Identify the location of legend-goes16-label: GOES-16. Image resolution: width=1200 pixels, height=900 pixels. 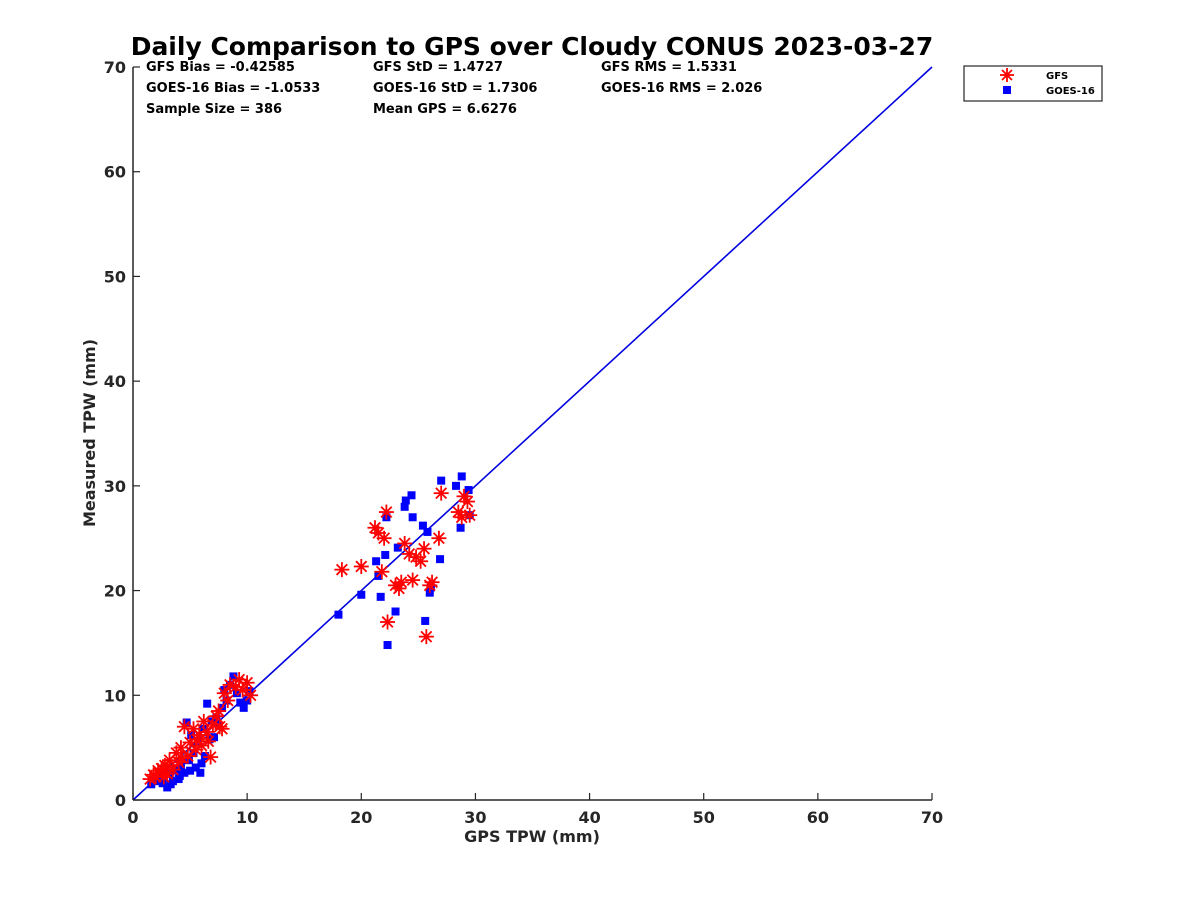
(1070, 91).